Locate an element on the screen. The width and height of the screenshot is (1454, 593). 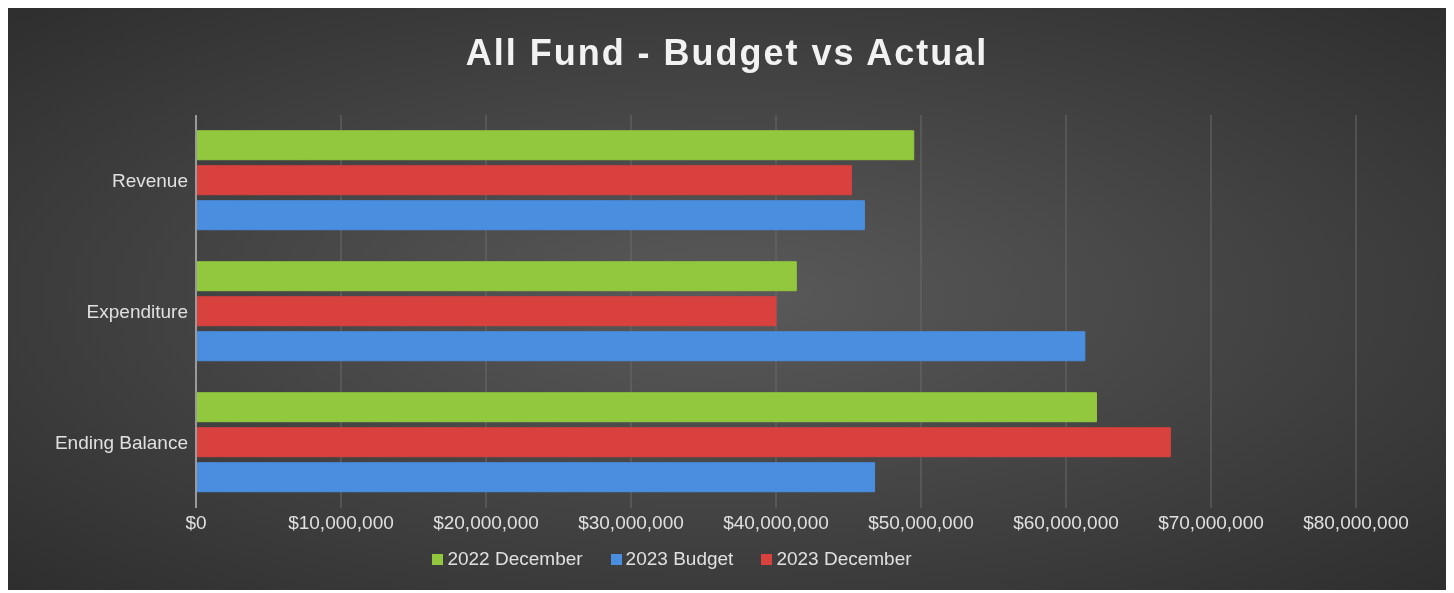
x-tick-label: $40,000,000 is located at coordinates (776, 523).